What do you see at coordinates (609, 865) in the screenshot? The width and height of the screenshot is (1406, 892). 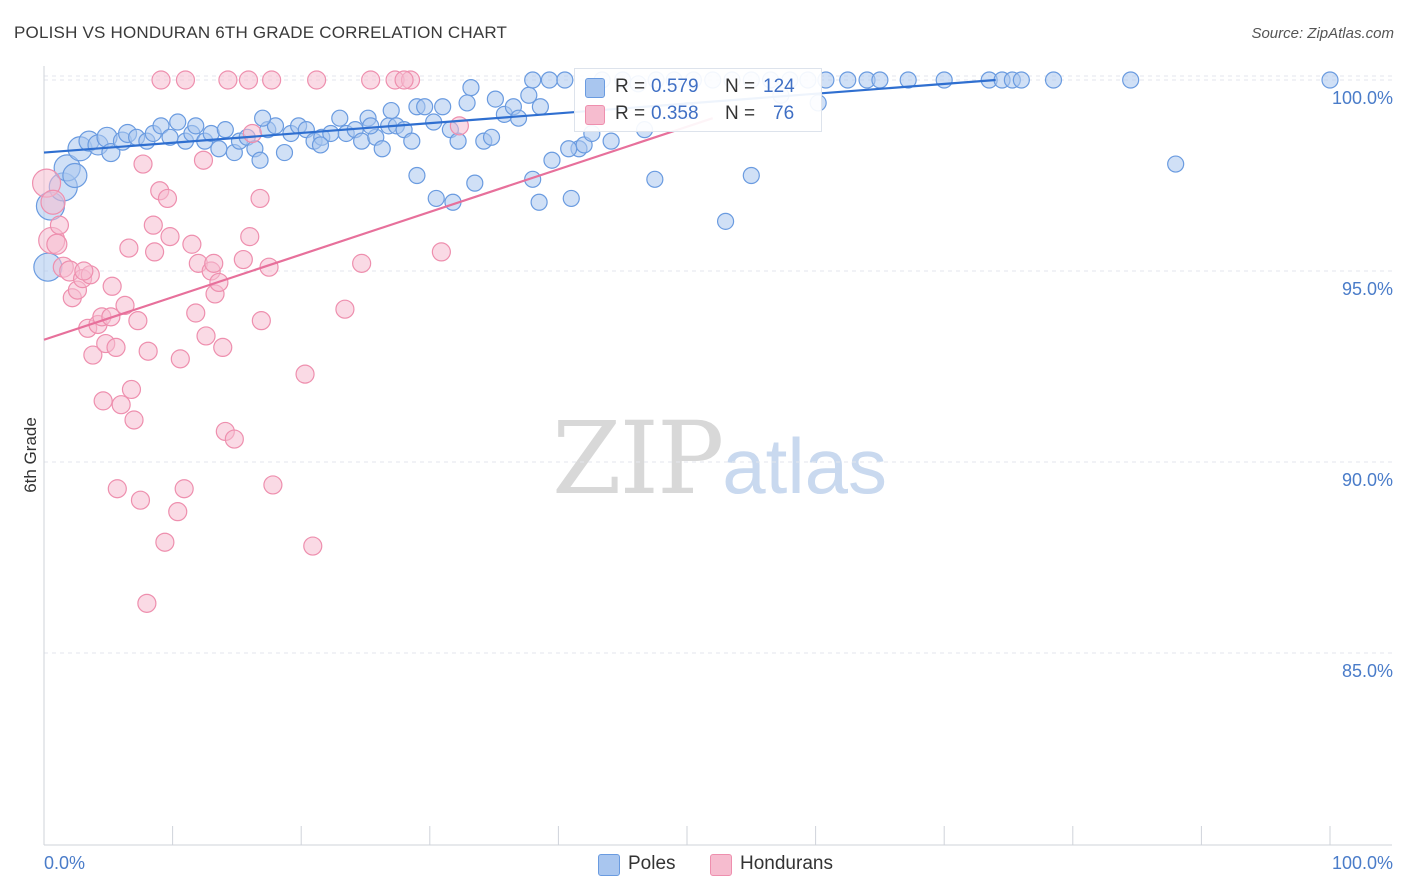 I see `legend-swatch-poles` at bounding box center [609, 865].